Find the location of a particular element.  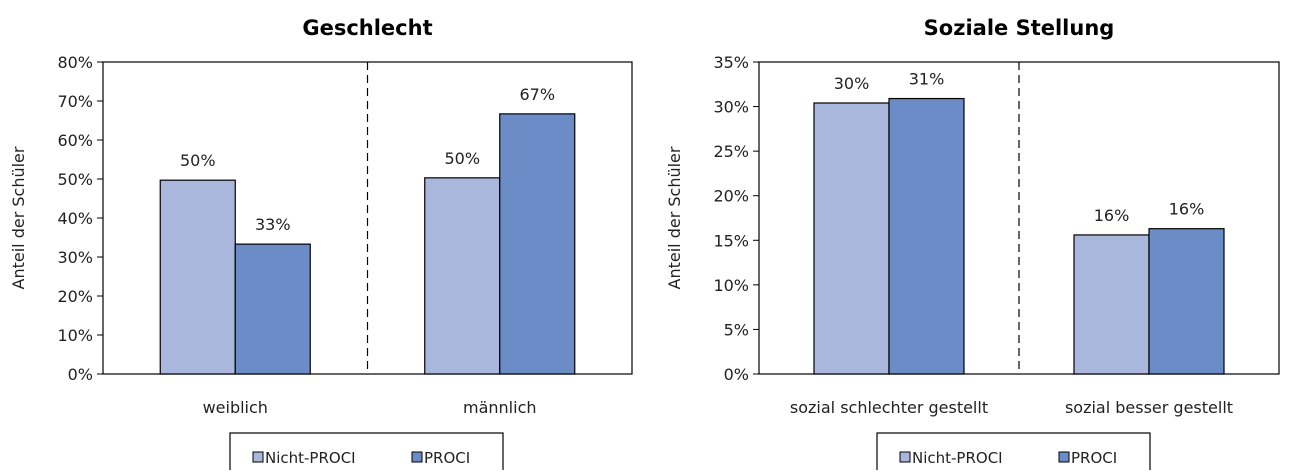

chart-title: Geschlecht is located at coordinates (367, 28).